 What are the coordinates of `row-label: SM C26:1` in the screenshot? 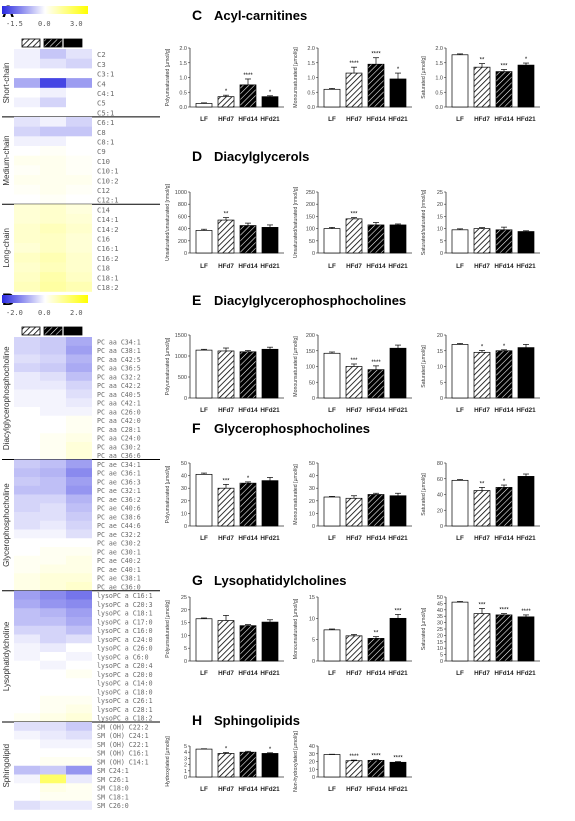 It's located at (113, 780).